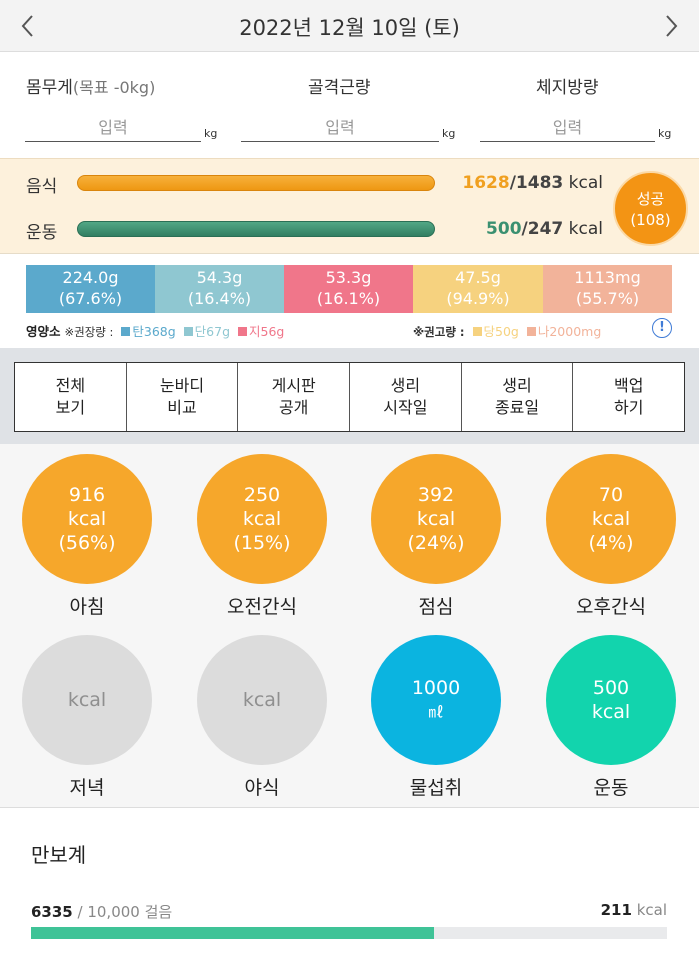 The height and width of the screenshot is (960, 699). I want to click on sodium-pct: (55.7%), so click(607, 298).